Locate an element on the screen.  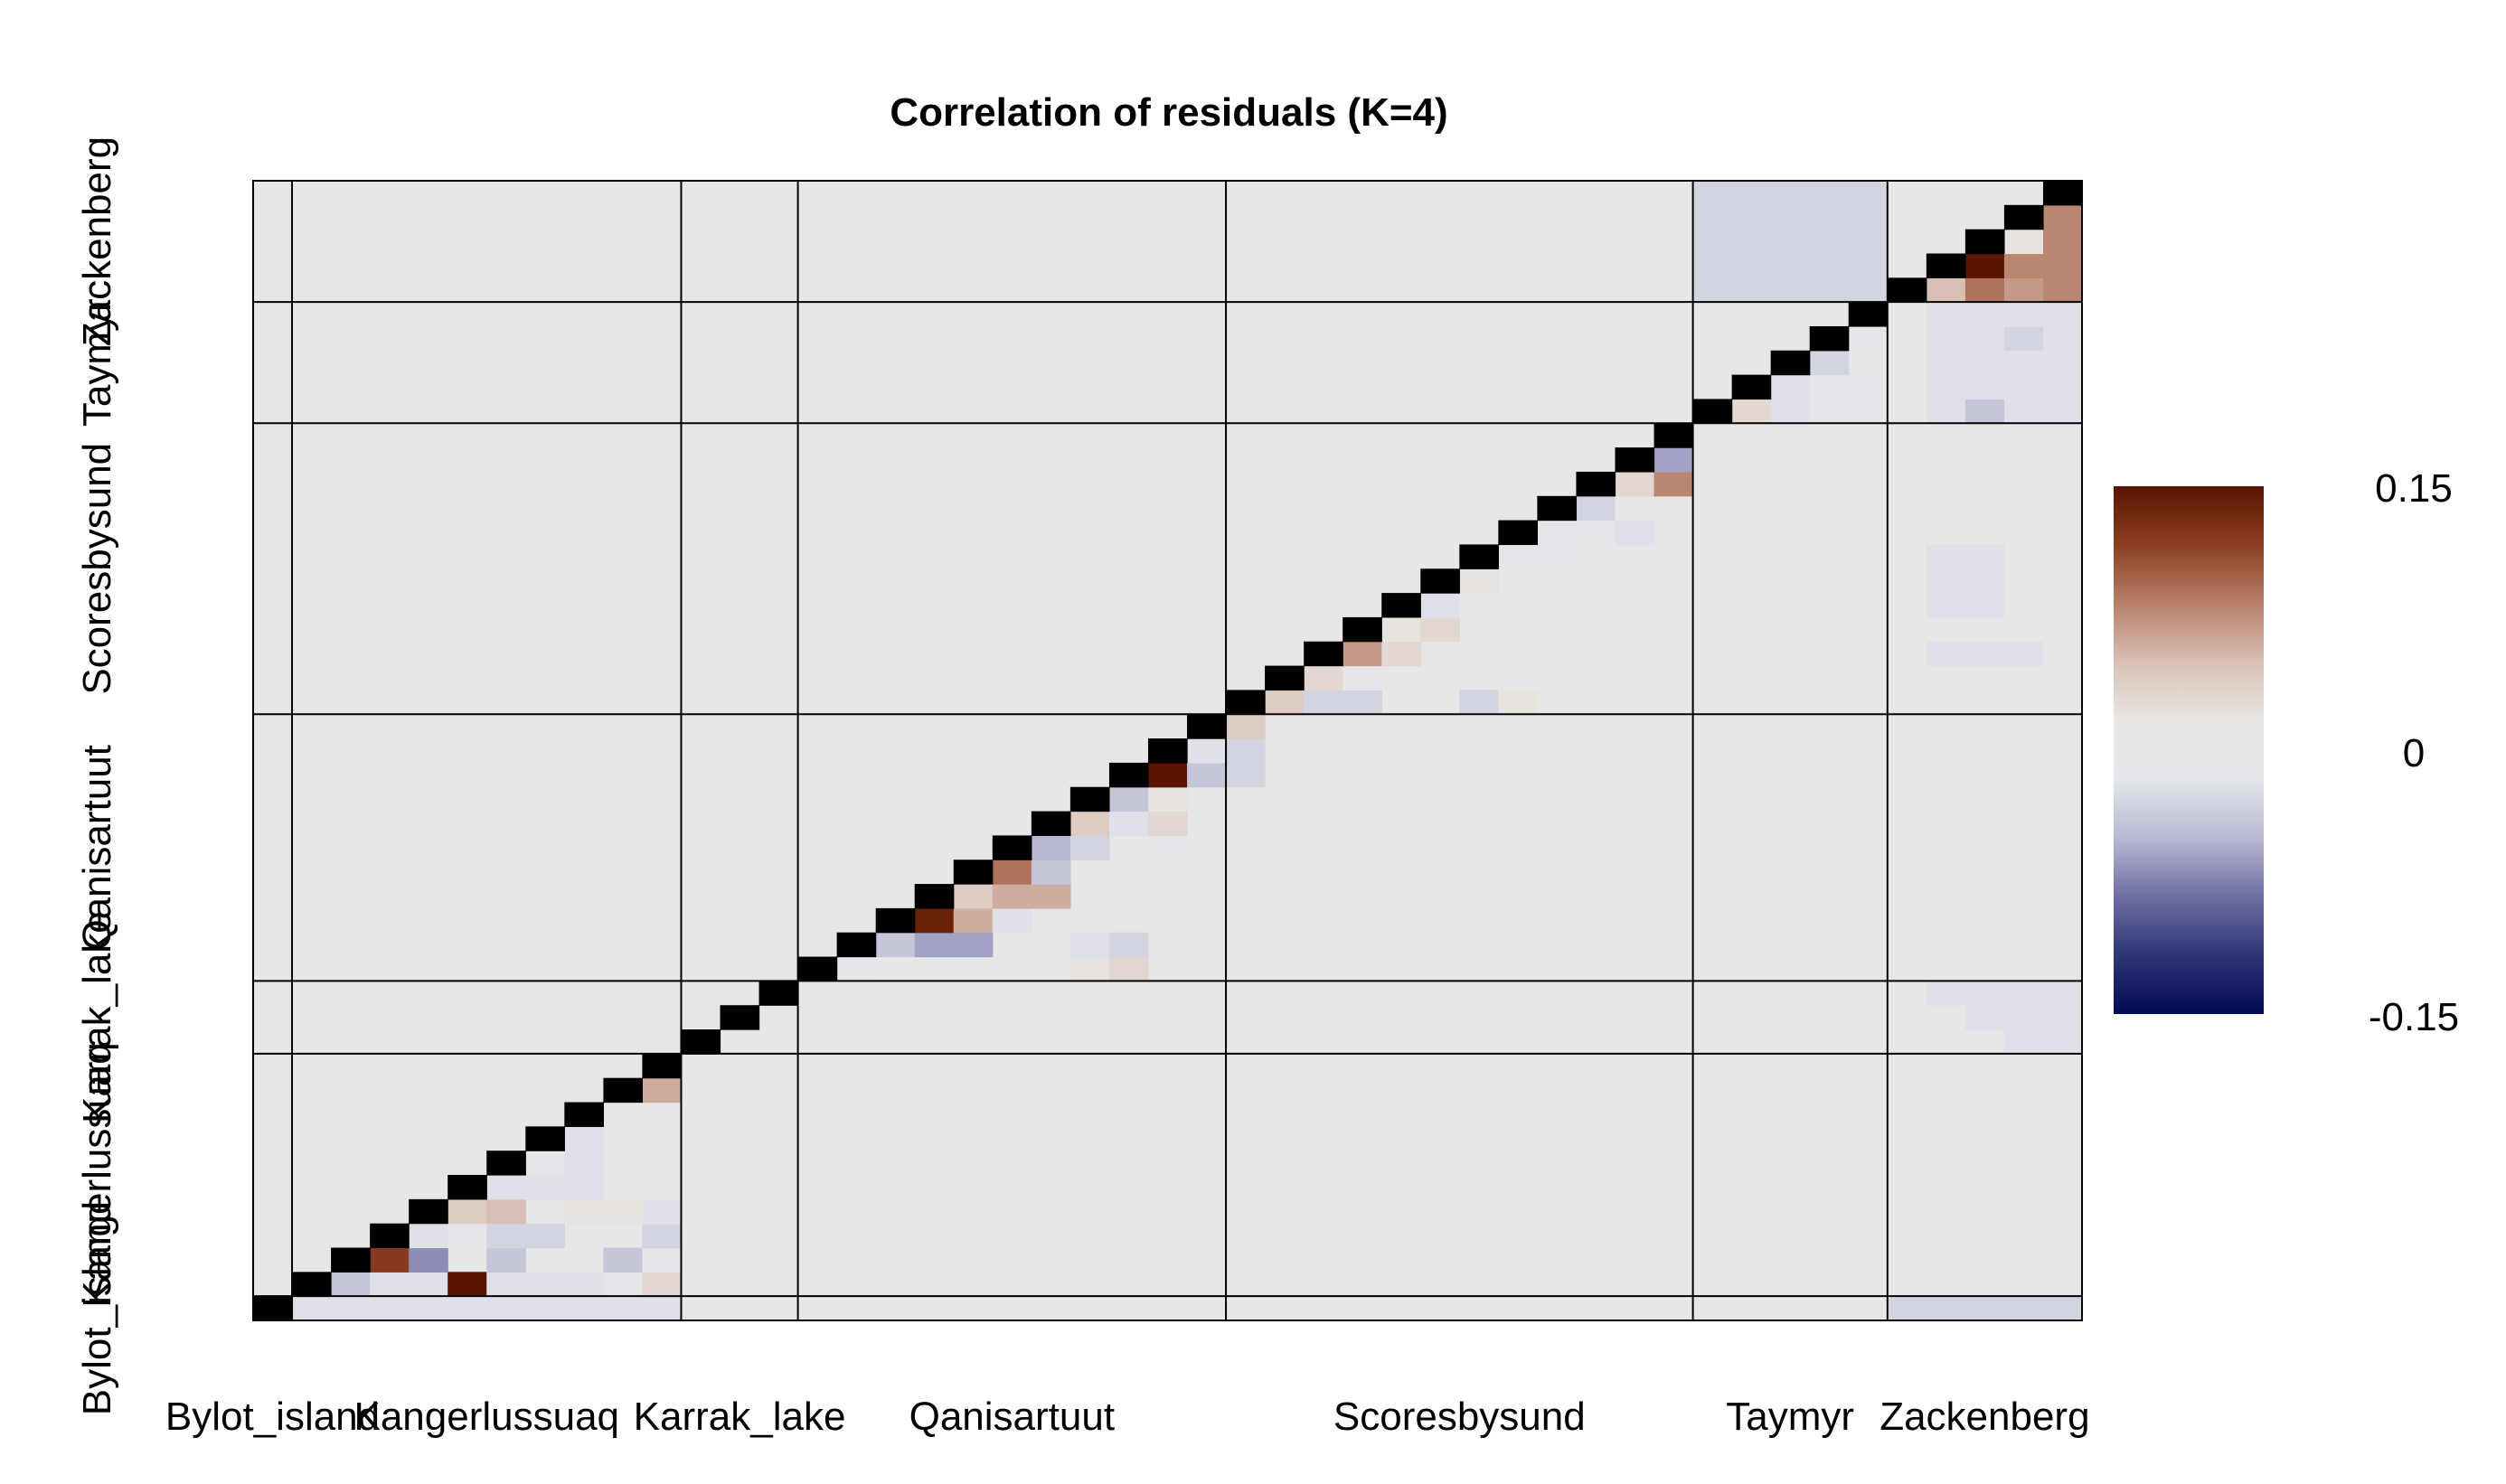
x-site-label: Bylot_island is located at coordinates (273, 1417).